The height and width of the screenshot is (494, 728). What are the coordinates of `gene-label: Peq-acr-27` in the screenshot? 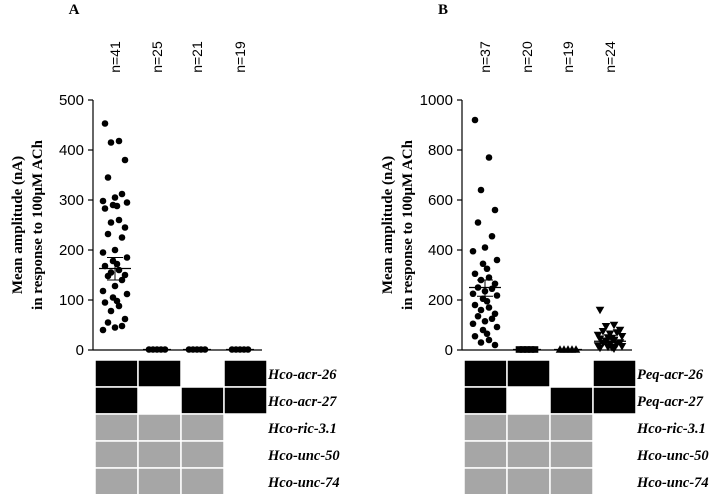 It's located at (670, 402).